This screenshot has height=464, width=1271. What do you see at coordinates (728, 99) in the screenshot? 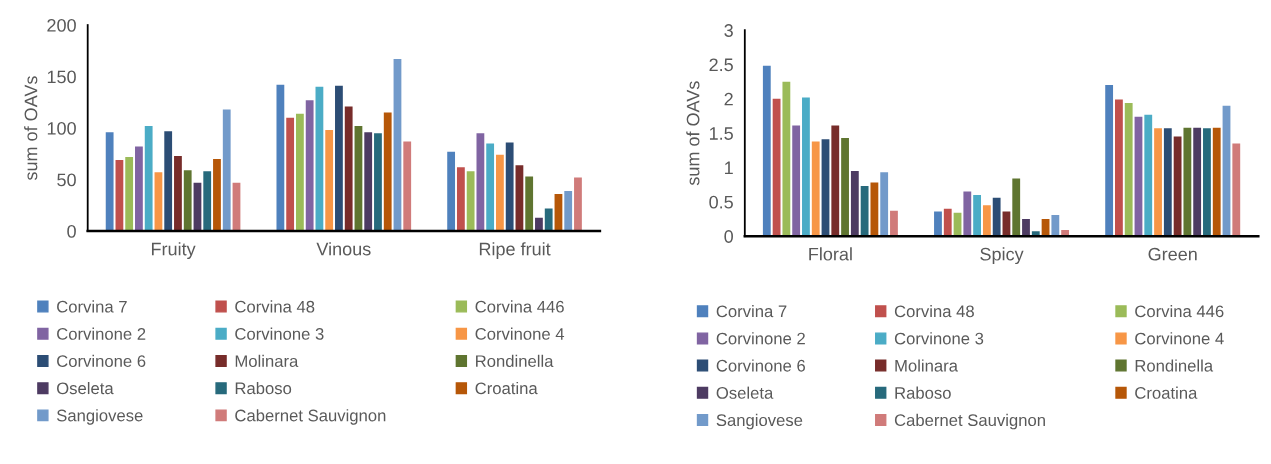
I see `y-tick-label: 2` at bounding box center [728, 99].